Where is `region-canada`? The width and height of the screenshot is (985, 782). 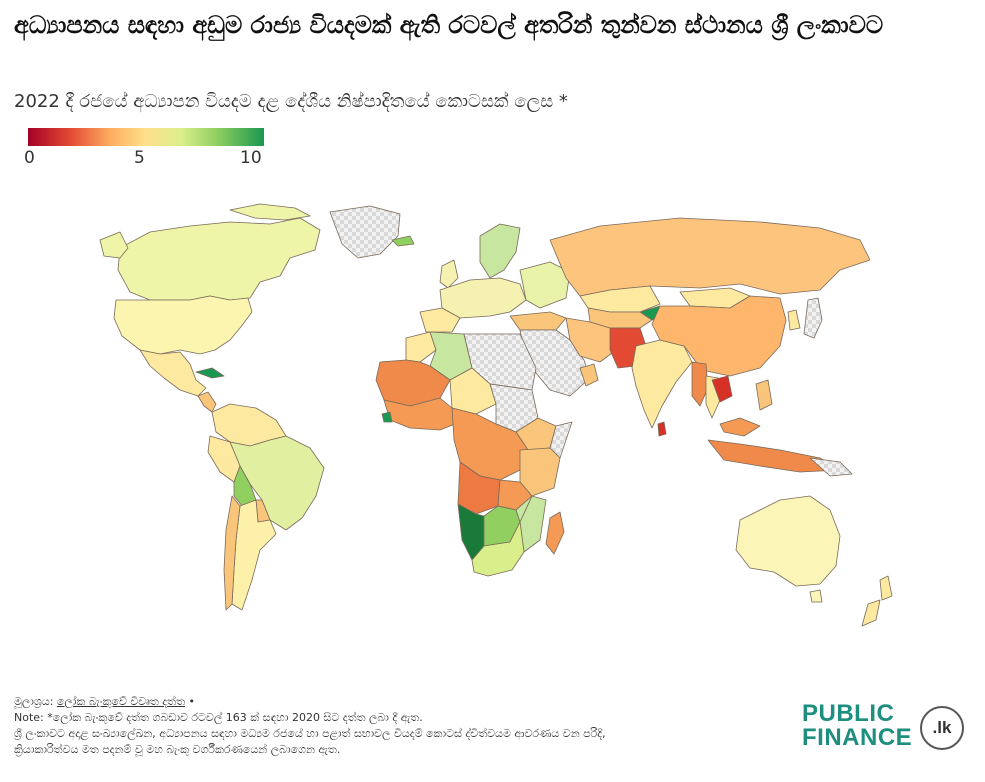 region-canada is located at coordinates (219, 259).